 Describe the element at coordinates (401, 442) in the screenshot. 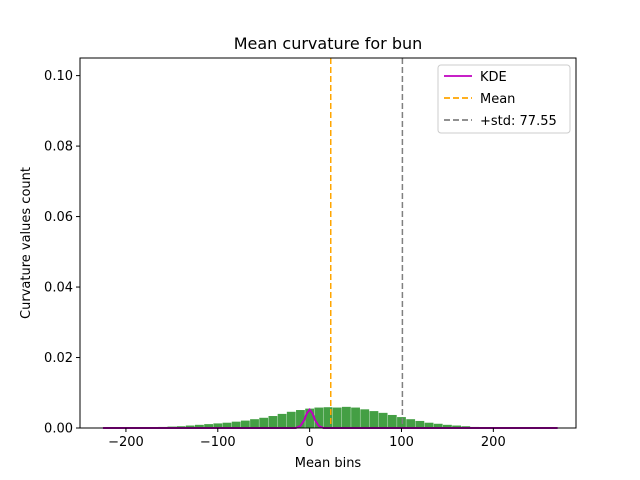

I see `x-tick-label: 100` at that location.